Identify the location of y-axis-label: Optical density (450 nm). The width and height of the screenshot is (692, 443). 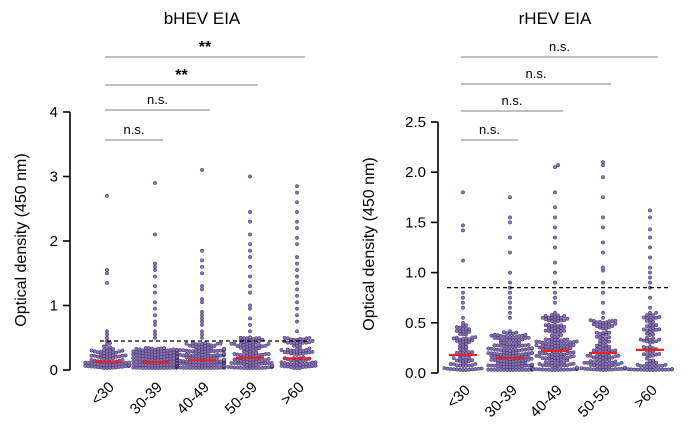
(21, 239).